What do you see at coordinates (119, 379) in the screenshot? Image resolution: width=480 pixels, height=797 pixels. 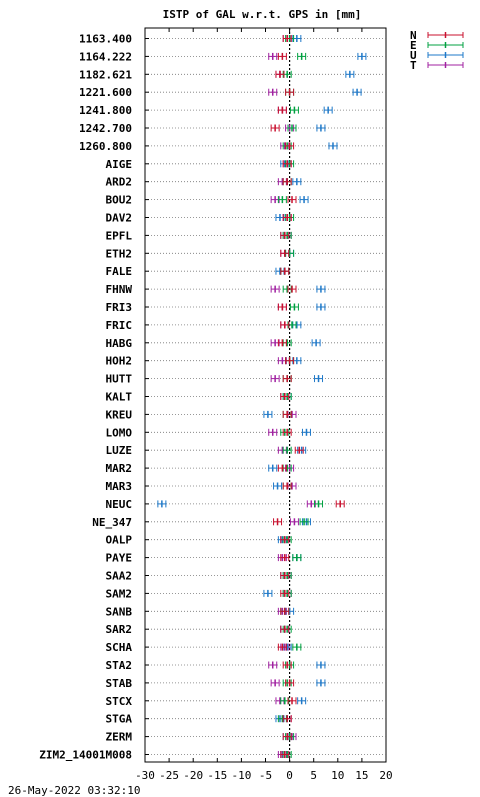 I see `y-tick-label: HUTT` at bounding box center [119, 379].